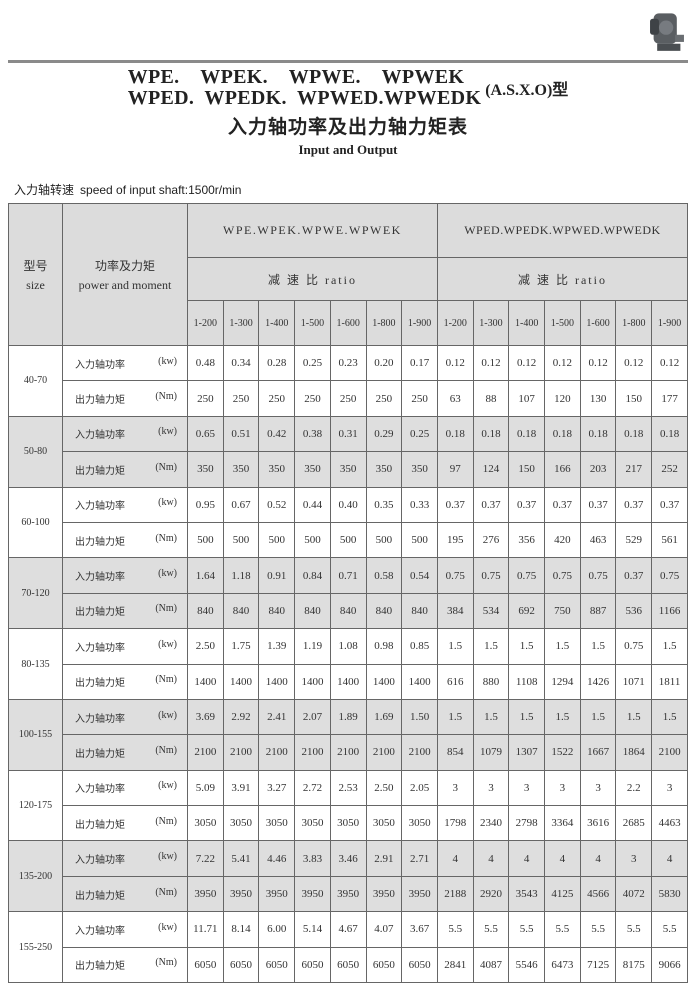 The width and height of the screenshot is (696, 987). Describe the element at coordinates (598, 323) in the screenshot. I see `ratio-cell: 1-600` at that location.